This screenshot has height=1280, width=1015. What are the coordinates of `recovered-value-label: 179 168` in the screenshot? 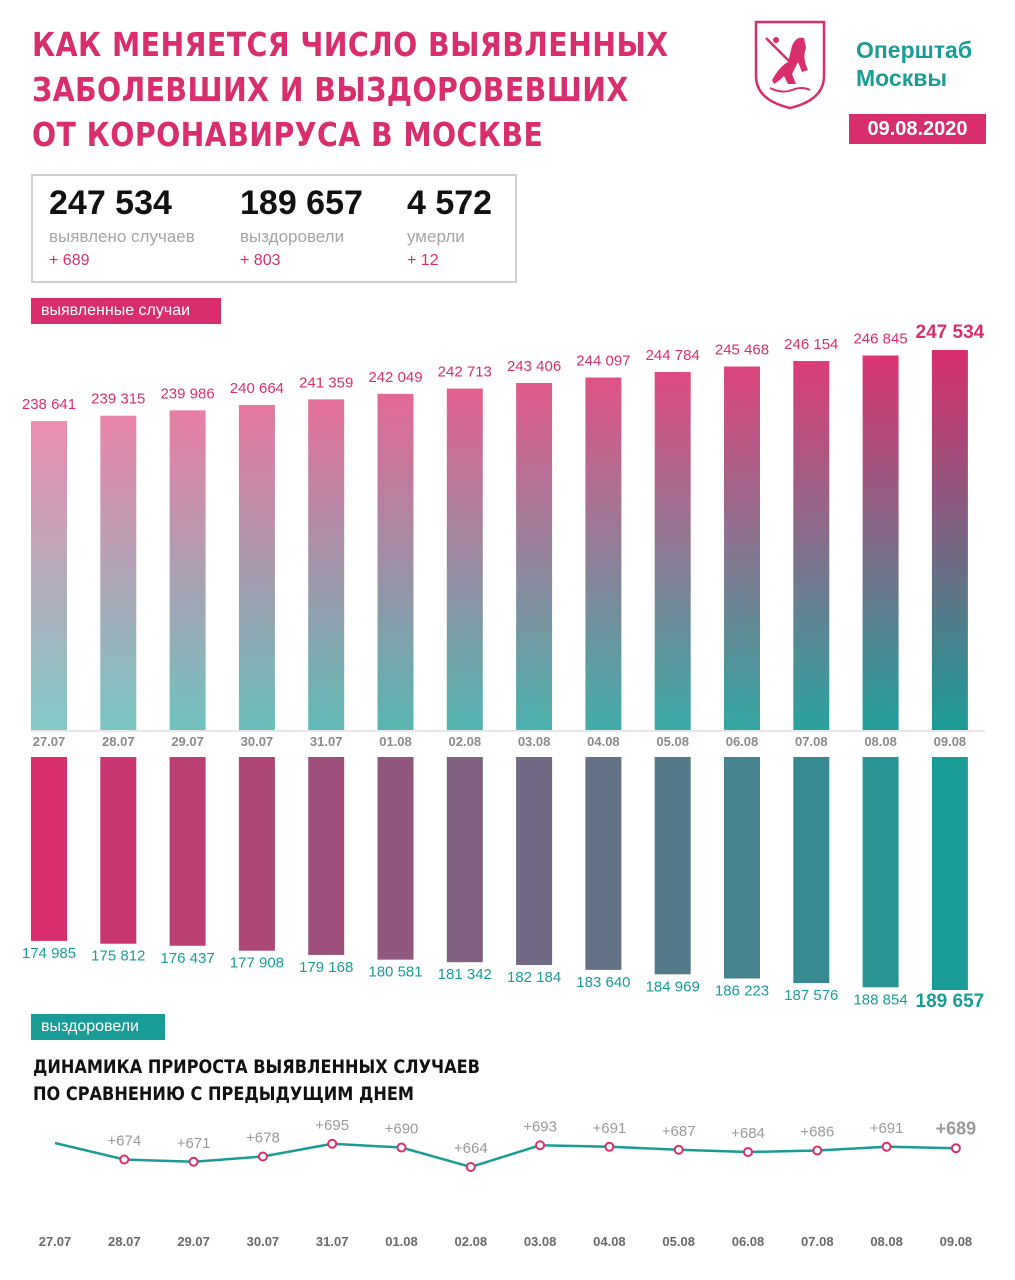 It's located at (326, 967).